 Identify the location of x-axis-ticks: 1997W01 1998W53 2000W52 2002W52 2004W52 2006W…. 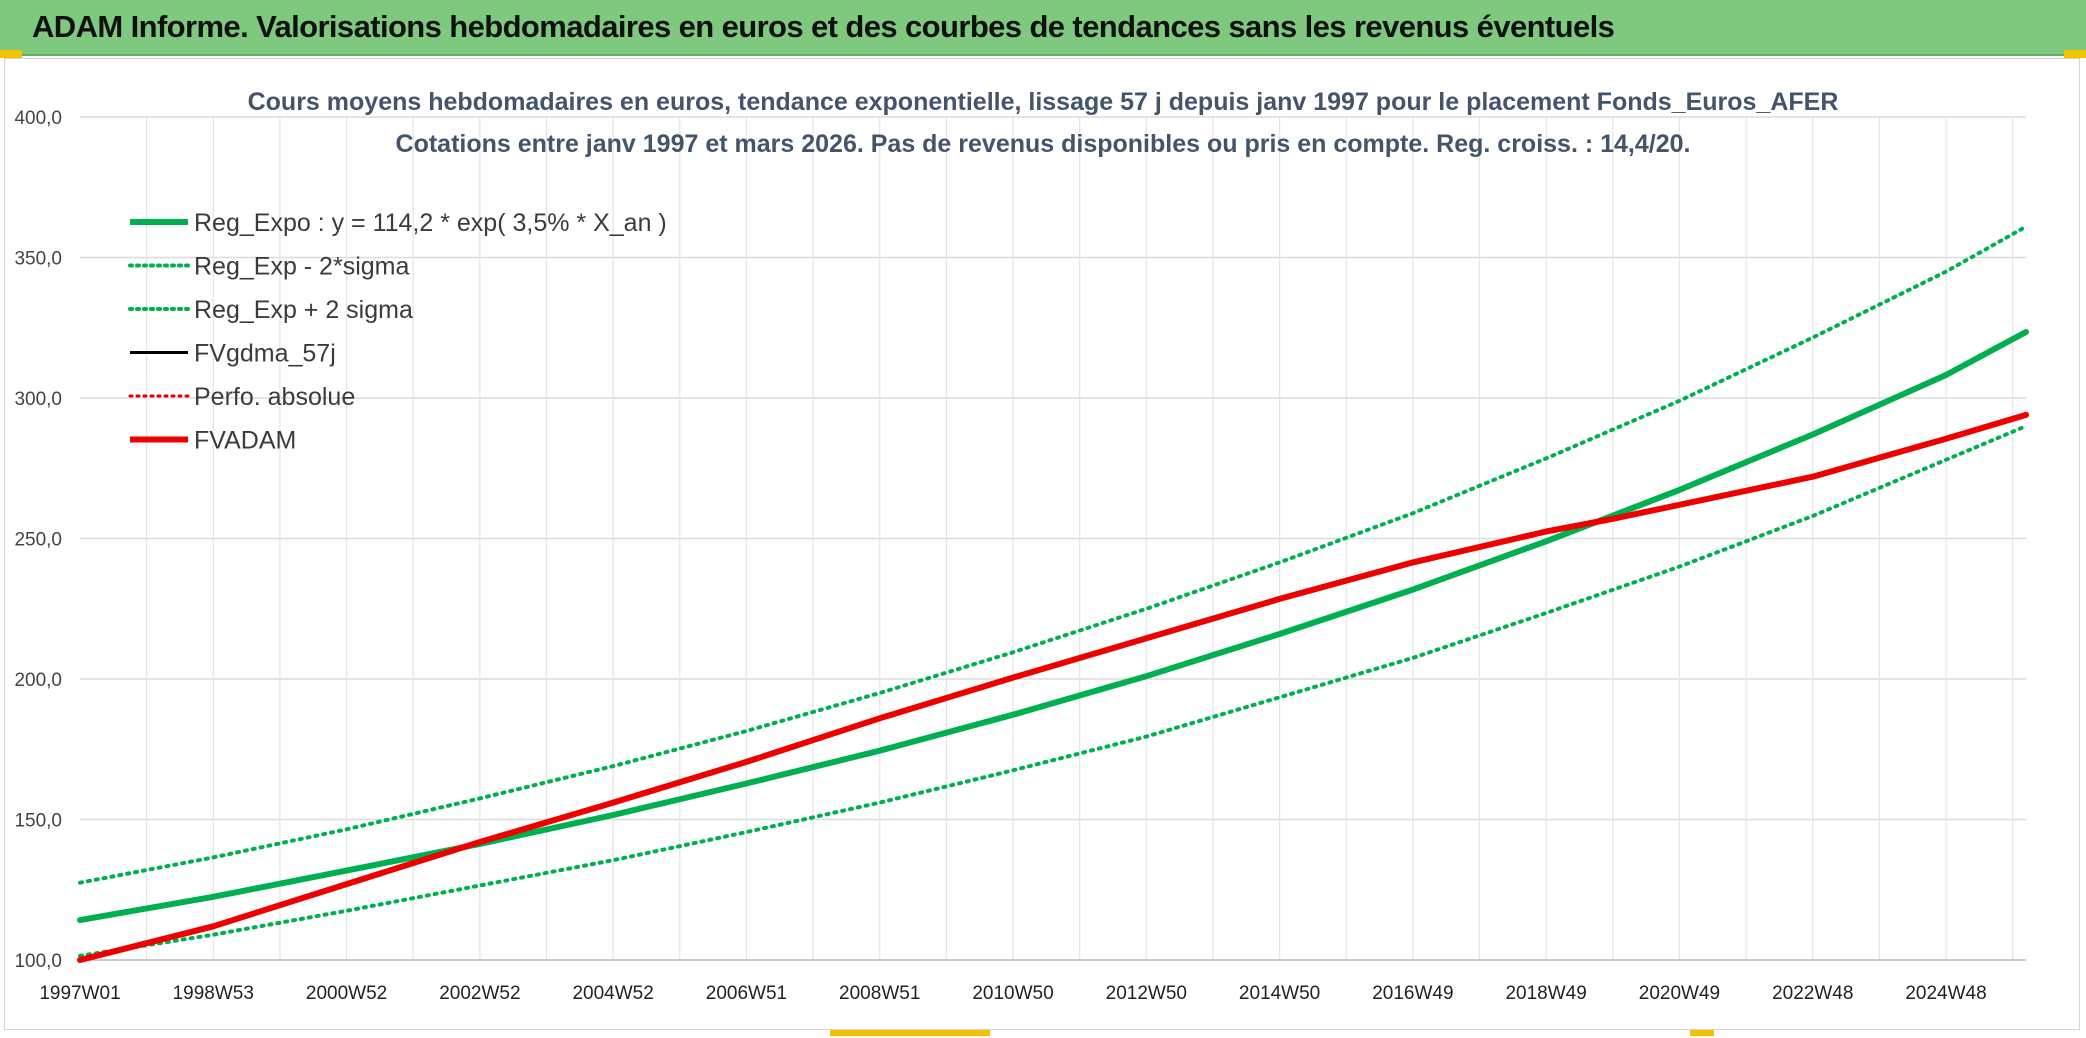
(1012, 993).